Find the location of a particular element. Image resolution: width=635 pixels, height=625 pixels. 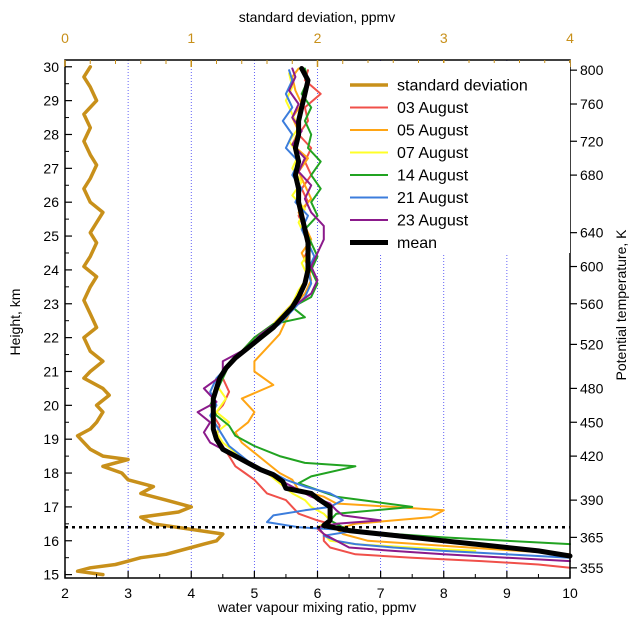

legend-label-14-august: 14 August is located at coordinates (433, 176).